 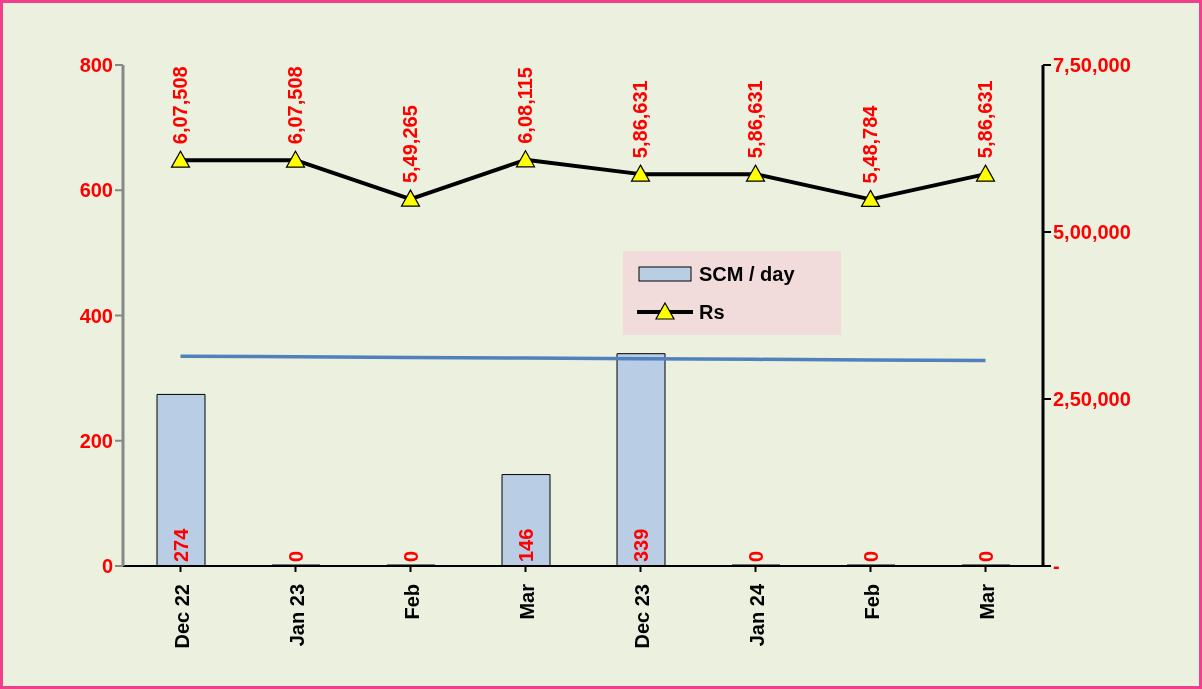 What do you see at coordinates (641, 616) in the screenshot?
I see `x-tick-label: Dec 23` at bounding box center [641, 616].